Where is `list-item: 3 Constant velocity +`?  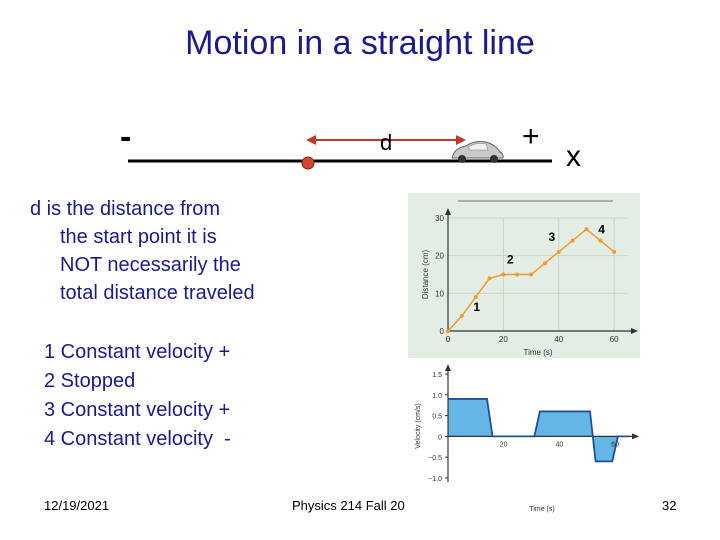 list-item: 3 Constant velocity + is located at coordinates (137, 410).